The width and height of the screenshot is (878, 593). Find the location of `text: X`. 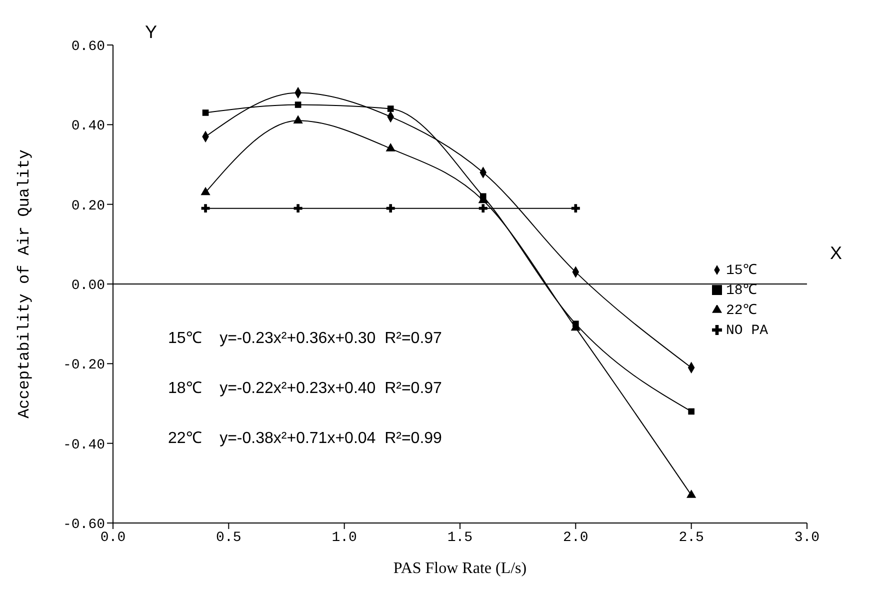

text: X is located at coordinates (836, 253).